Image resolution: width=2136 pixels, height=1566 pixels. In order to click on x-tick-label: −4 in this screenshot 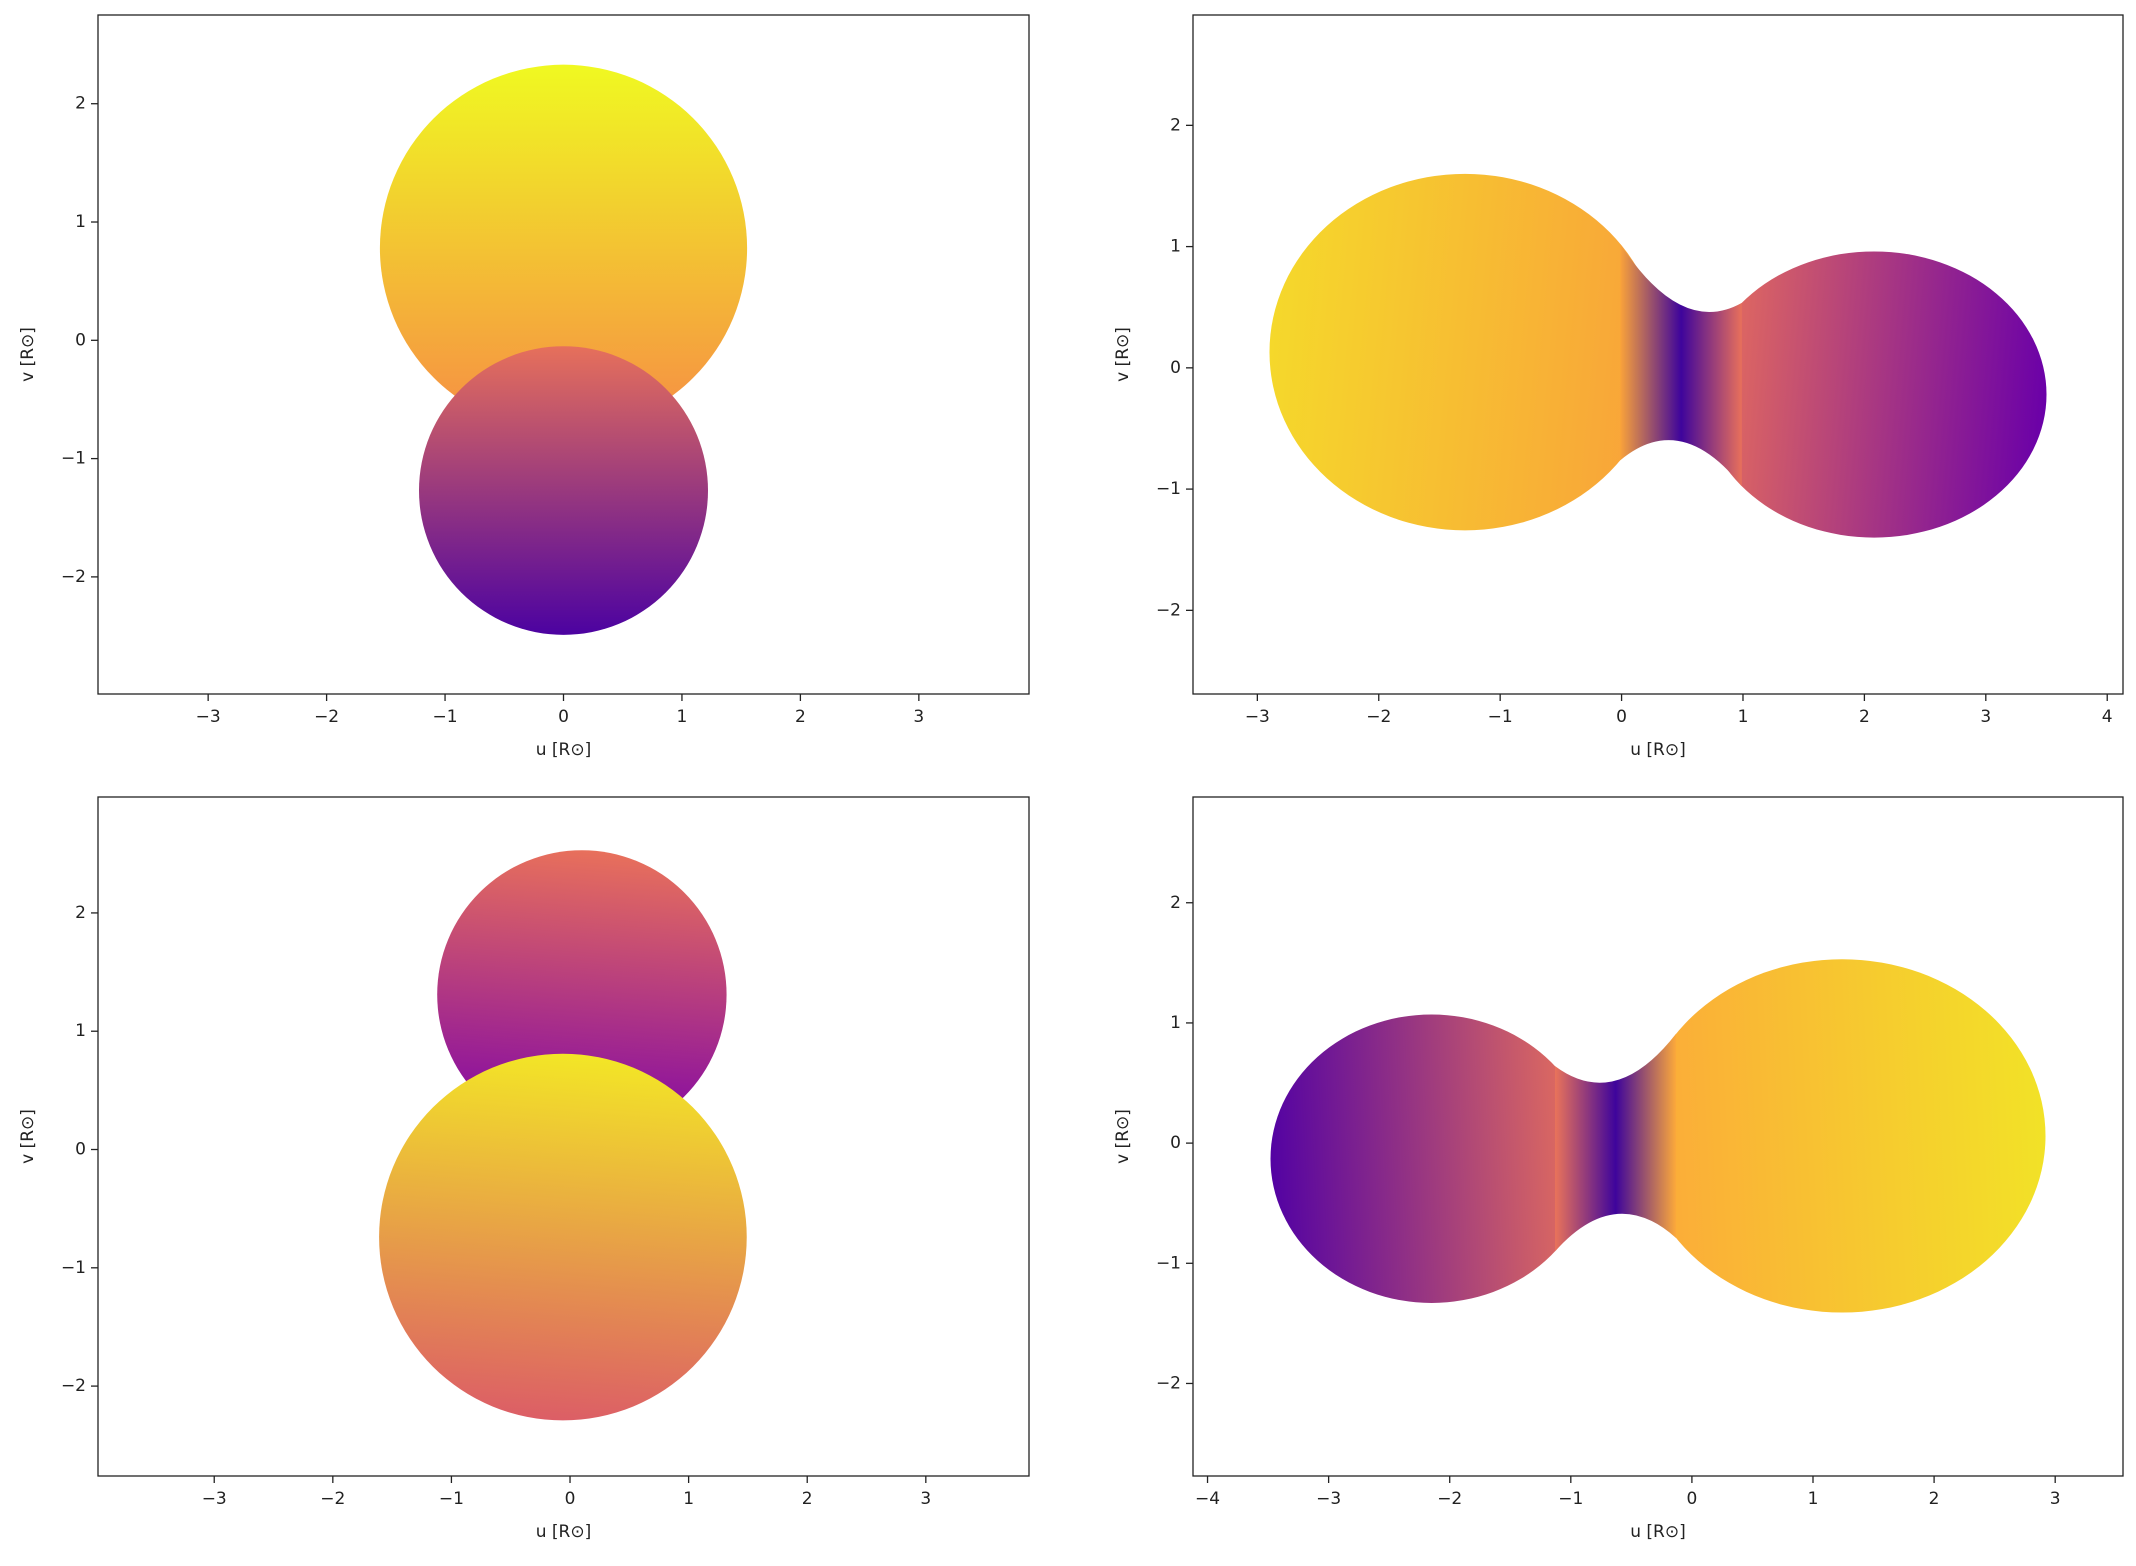, I will do `click(1207, 1499)`.